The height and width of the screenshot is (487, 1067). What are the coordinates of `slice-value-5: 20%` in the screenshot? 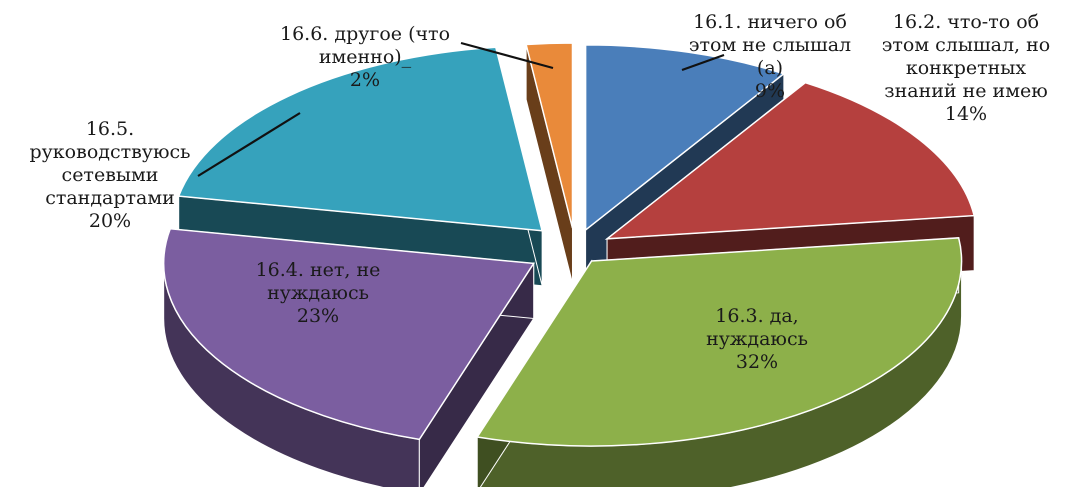 It's located at (110, 221).